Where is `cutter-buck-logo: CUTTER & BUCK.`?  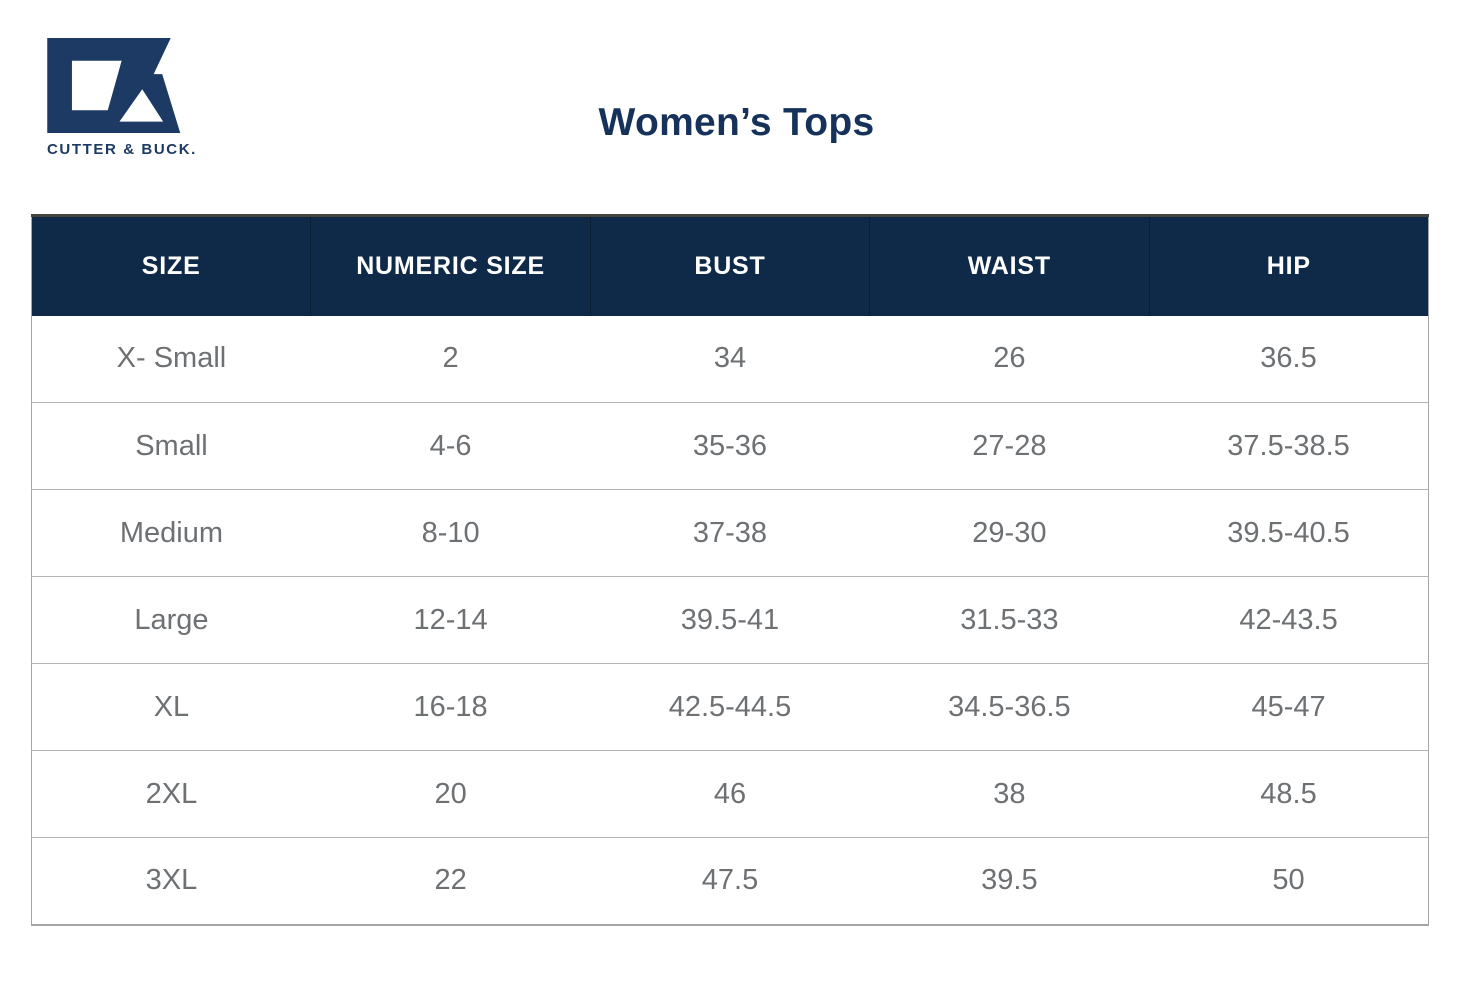 cutter-buck-logo: CUTTER & BUCK. is located at coordinates (132, 98).